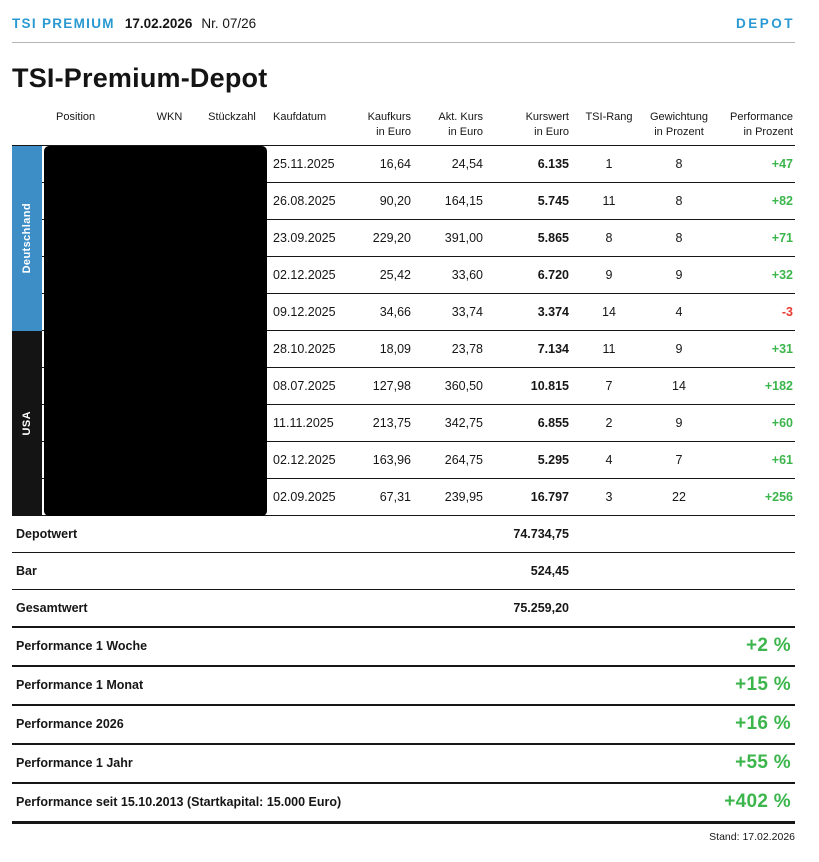 This screenshot has height=862, width=819. What do you see at coordinates (403, 725) in the screenshot?
I see `performance-row-2026: Performance 2026 +16 %` at bounding box center [403, 725].